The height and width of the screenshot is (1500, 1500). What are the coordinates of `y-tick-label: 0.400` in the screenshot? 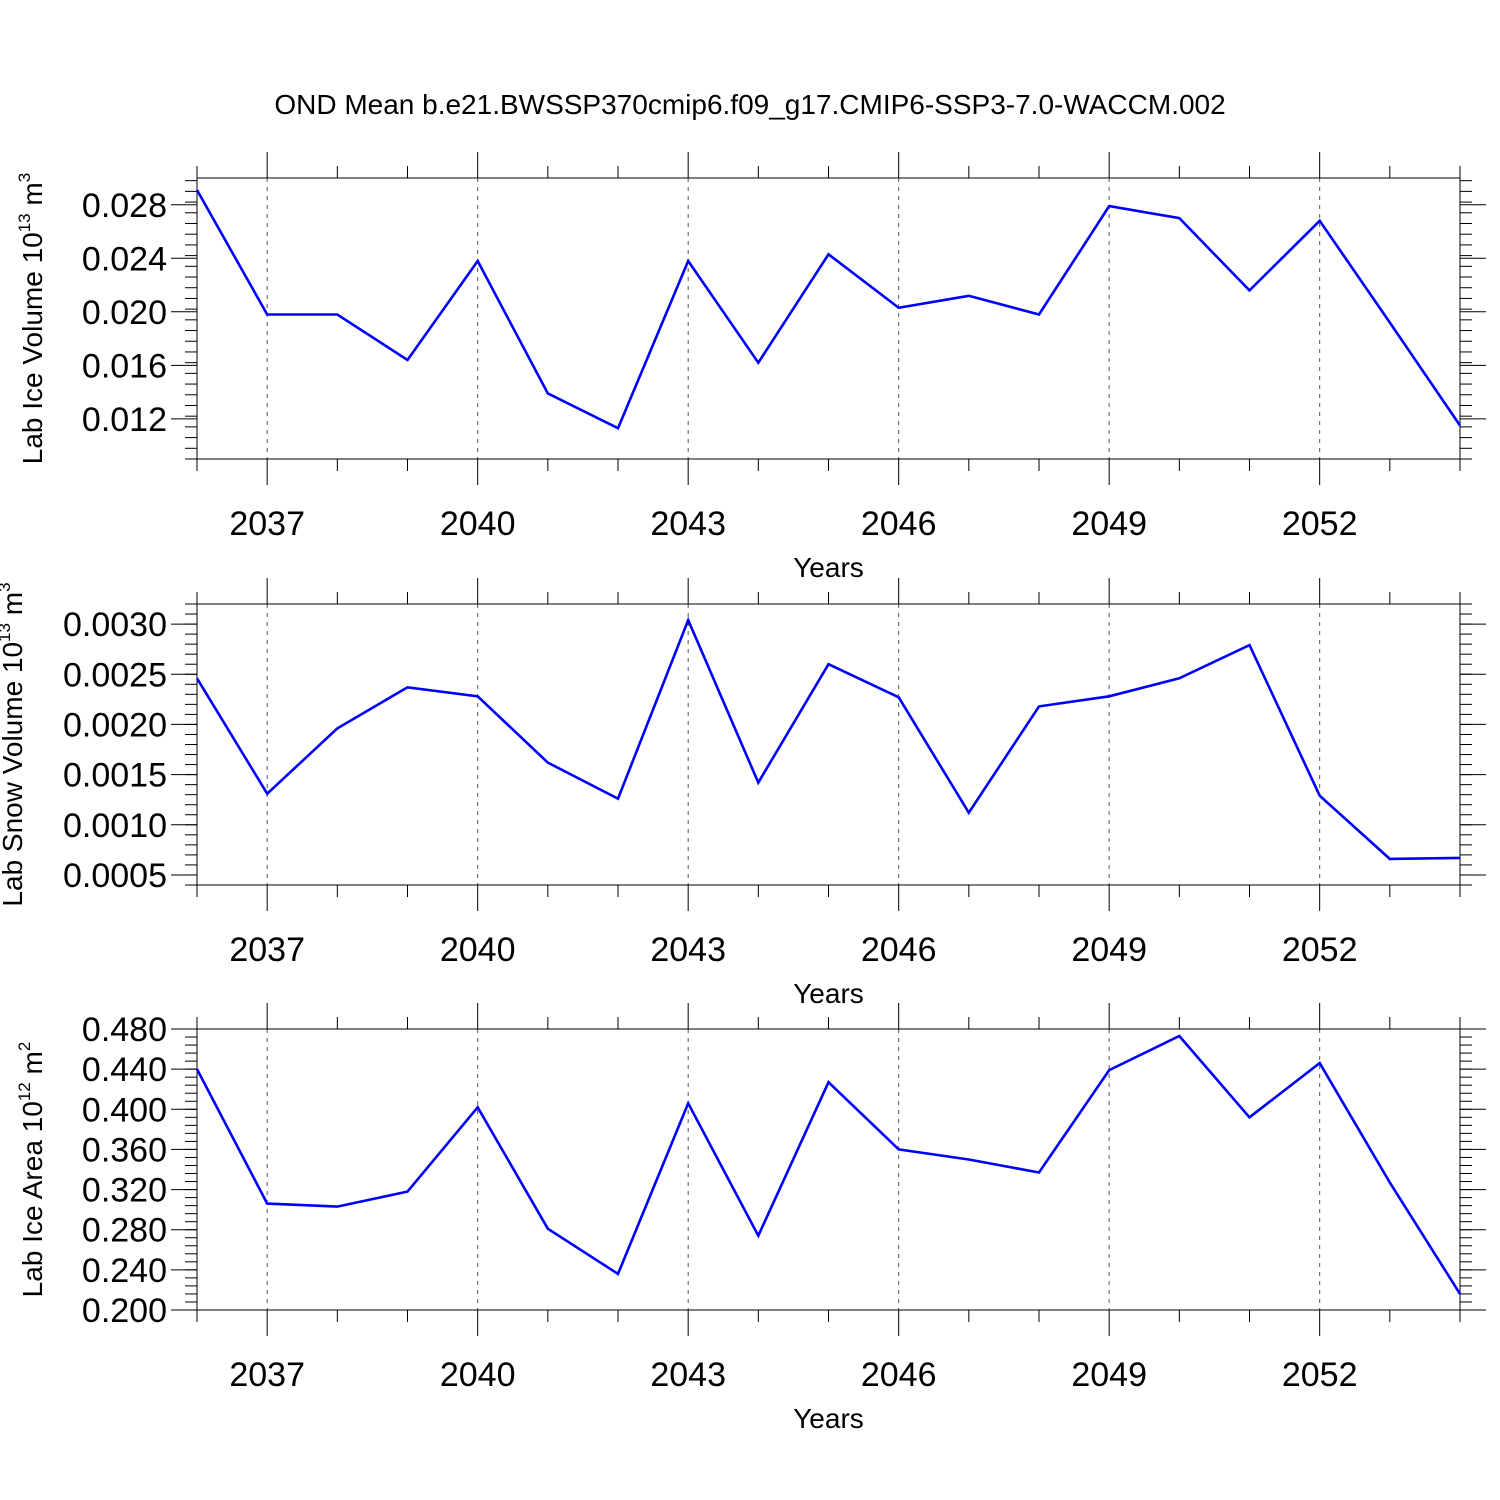 It's located at (124, 1110).